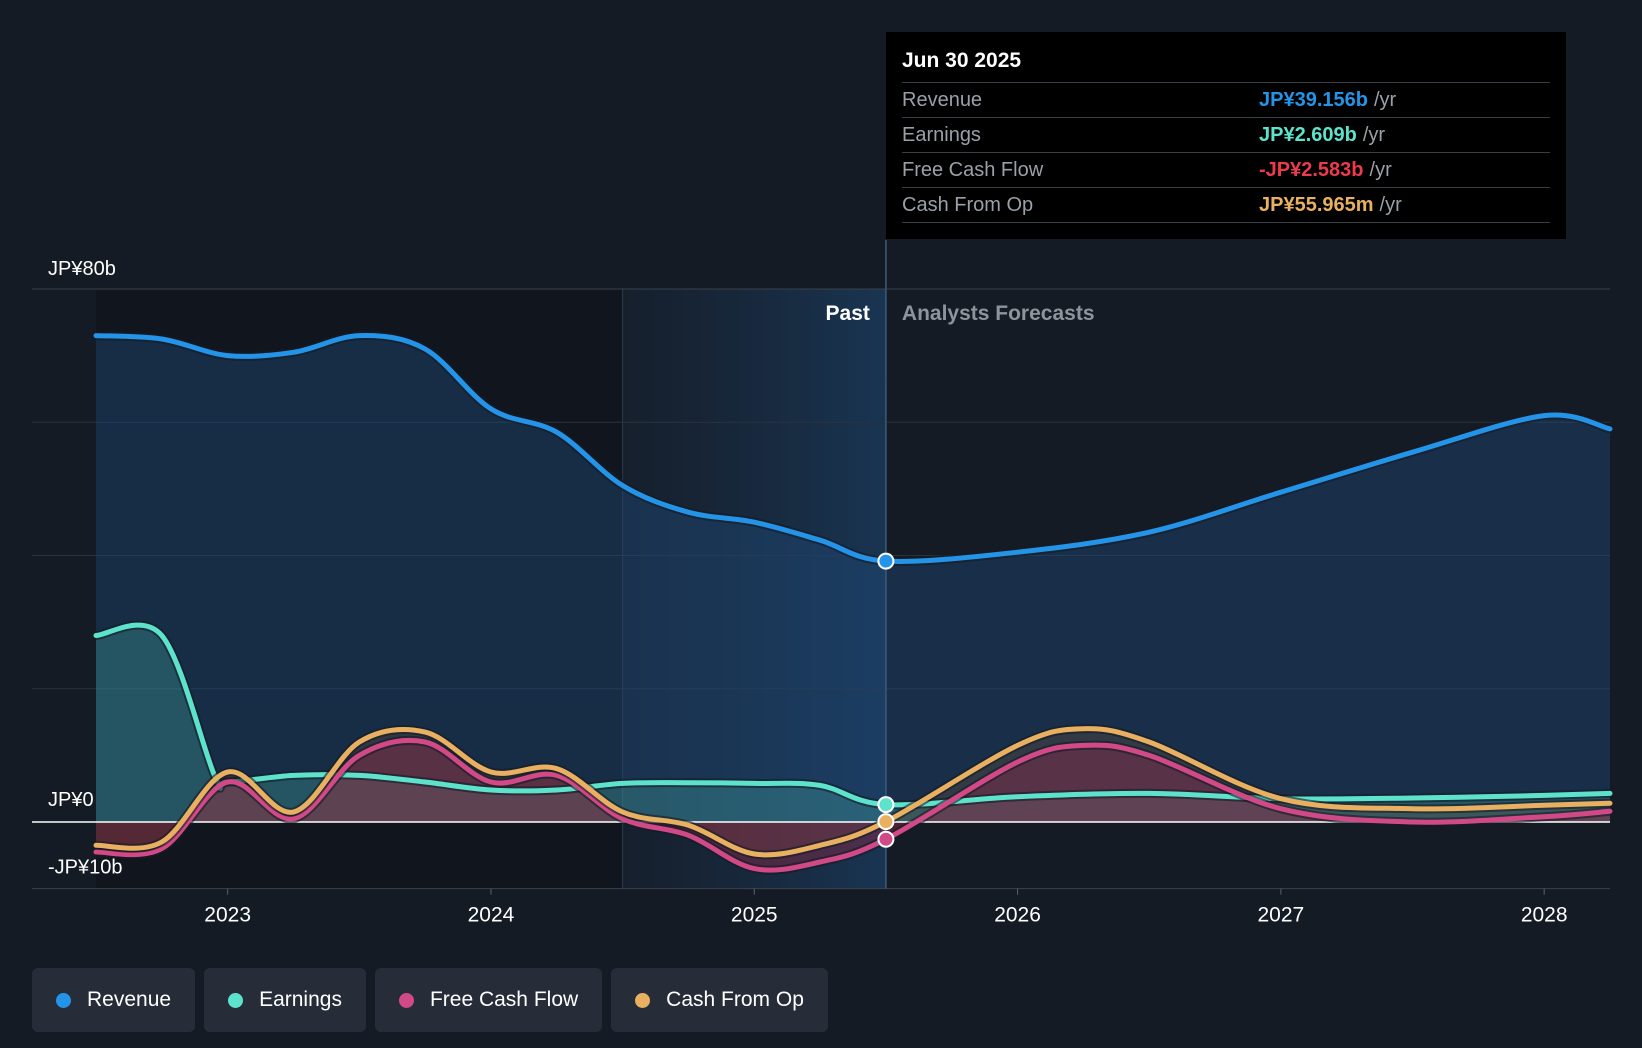 Image resolution: width=1642 pixels, height=1048 pixels. I want to click on cfo-line, so click(853, 792).